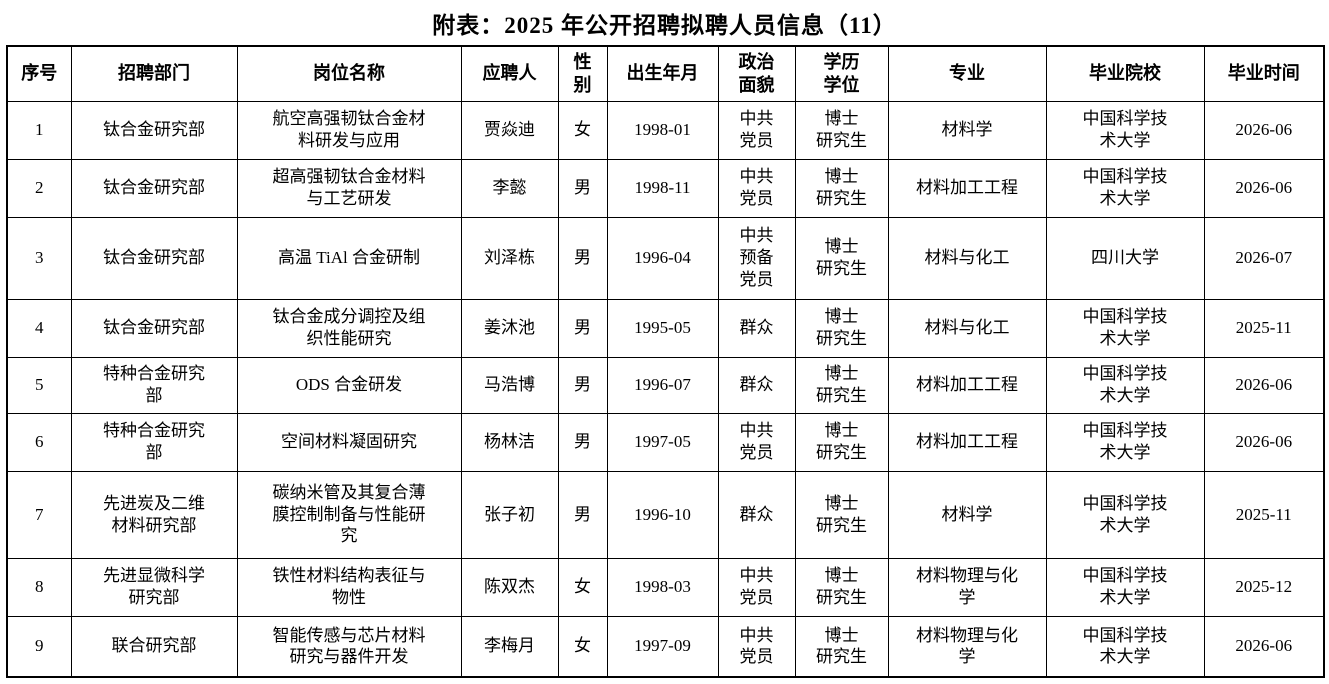 The height and width of the screenshot is (684, 1329). Describe the element at coordinates (967, 514) in the screenshot. I see `cell-major: 材料学` at that location.